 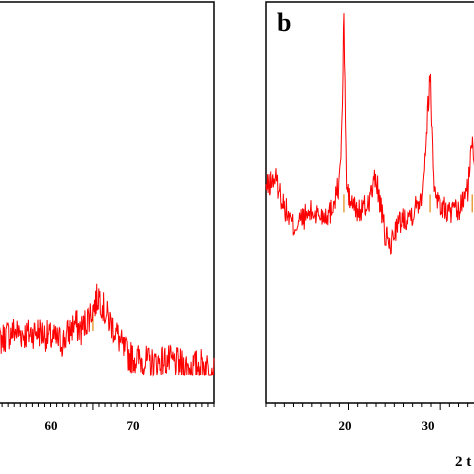 I want to click on panel-b-tick-label-20: 20, so click(x=345, y=425).